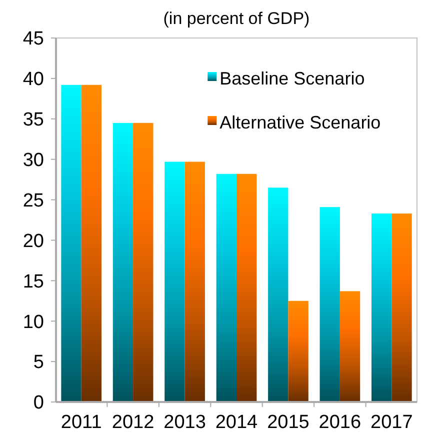  Describe the element at coordinates (340, 422) in the screenshot. I see `x-tick-label: 2016` at that location.